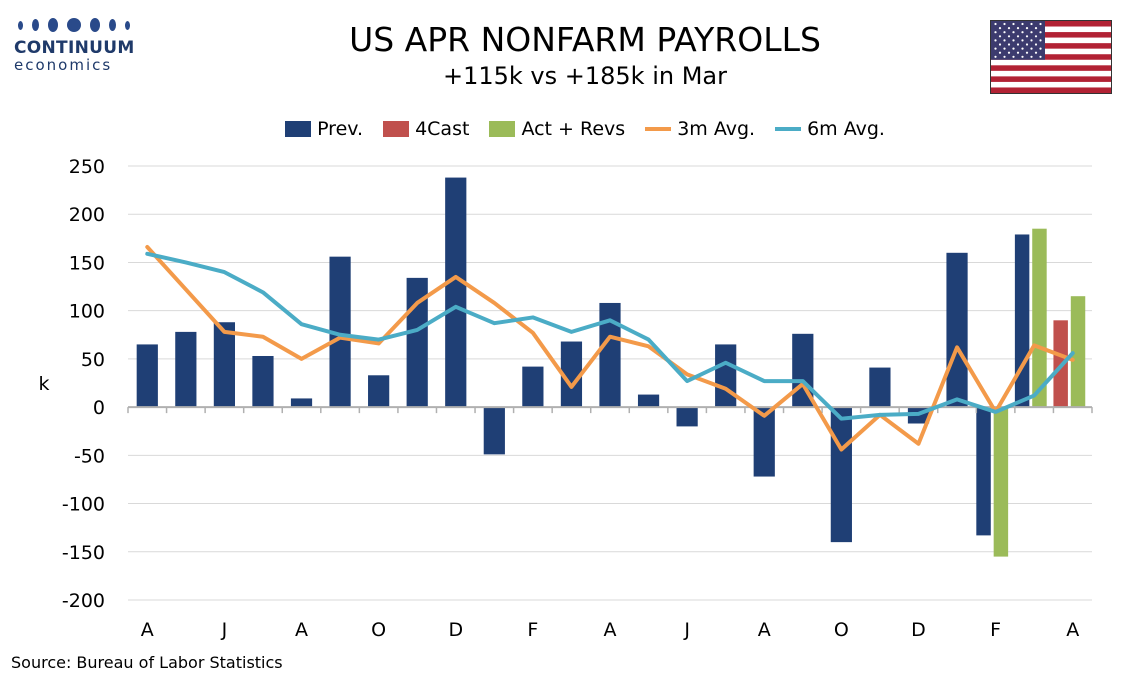 This screenshot has width=1134, height=680. Describe the element at coordinates (87, 263) in the screenshot. I see `y-tick-label: 150` at that location.